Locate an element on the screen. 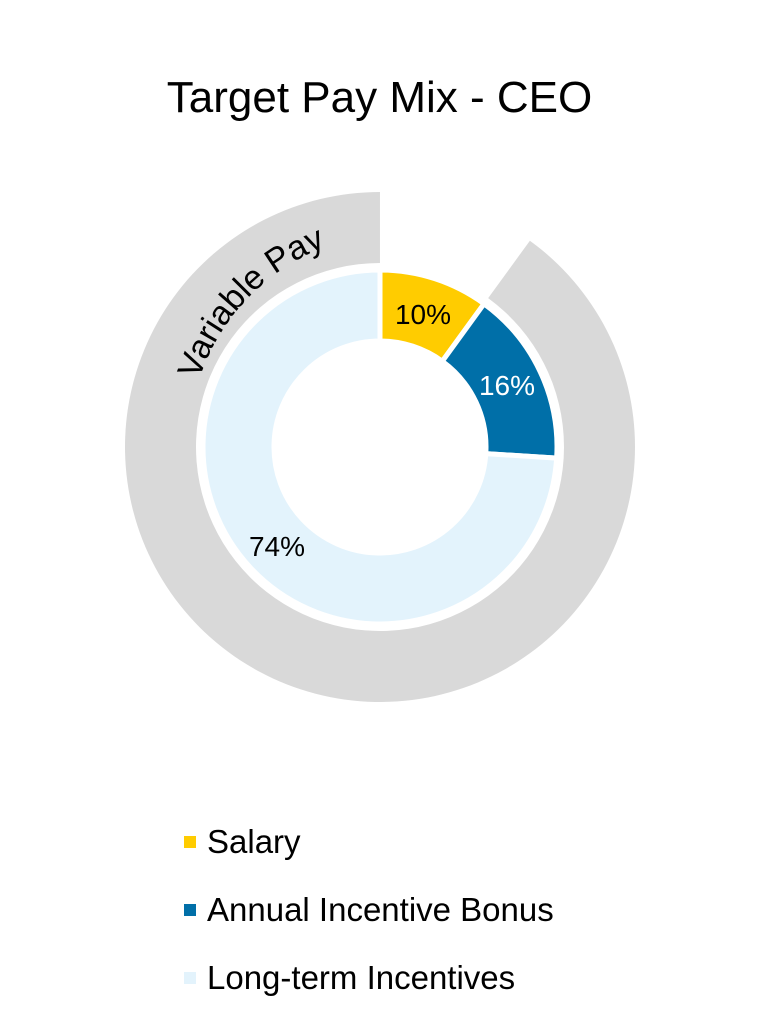 The image size is (759, 1023). salary-swatch-icon is located at coordinates (190, 842).